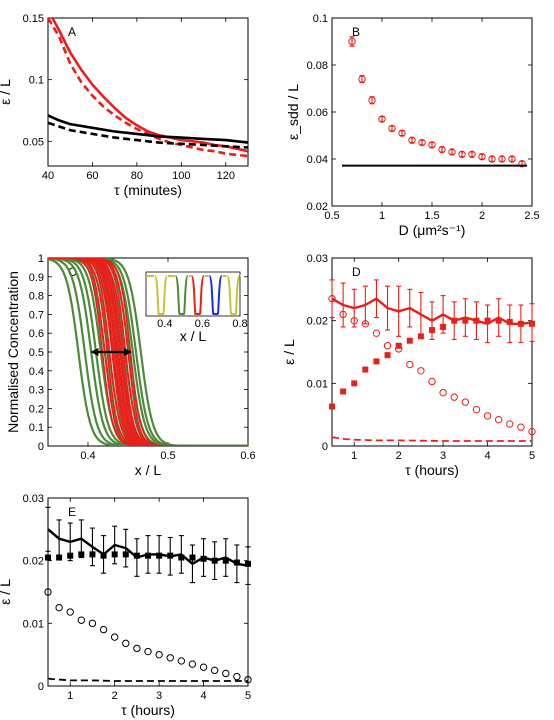  I want to click on y-tick-label: 0.9, so click(36, 278).